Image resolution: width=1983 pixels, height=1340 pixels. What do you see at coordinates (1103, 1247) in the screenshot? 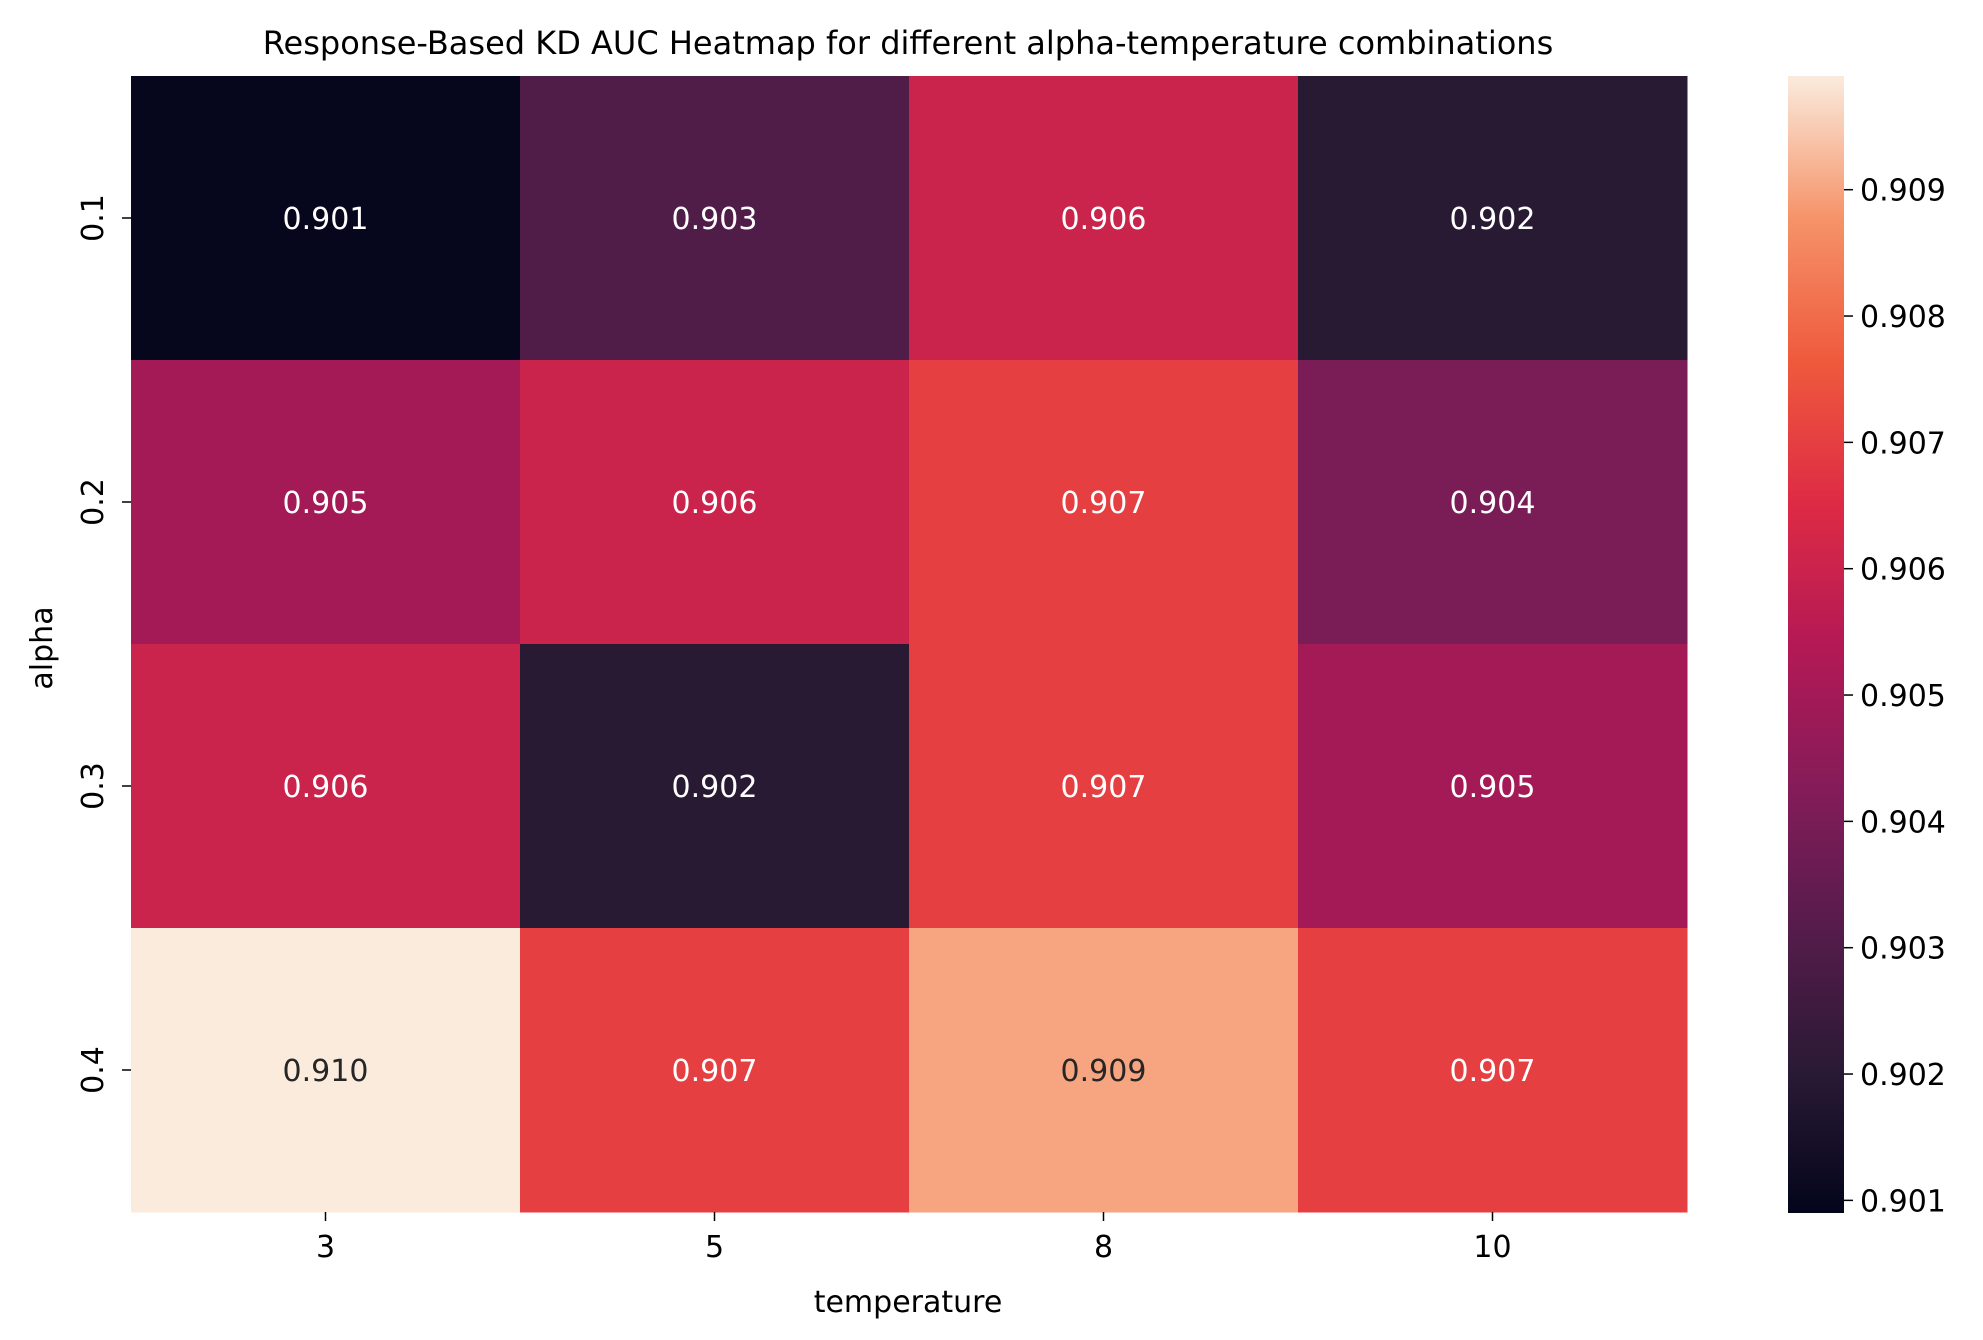
I see `x-tick-label: 8` at bounding box center [1103, 1247].